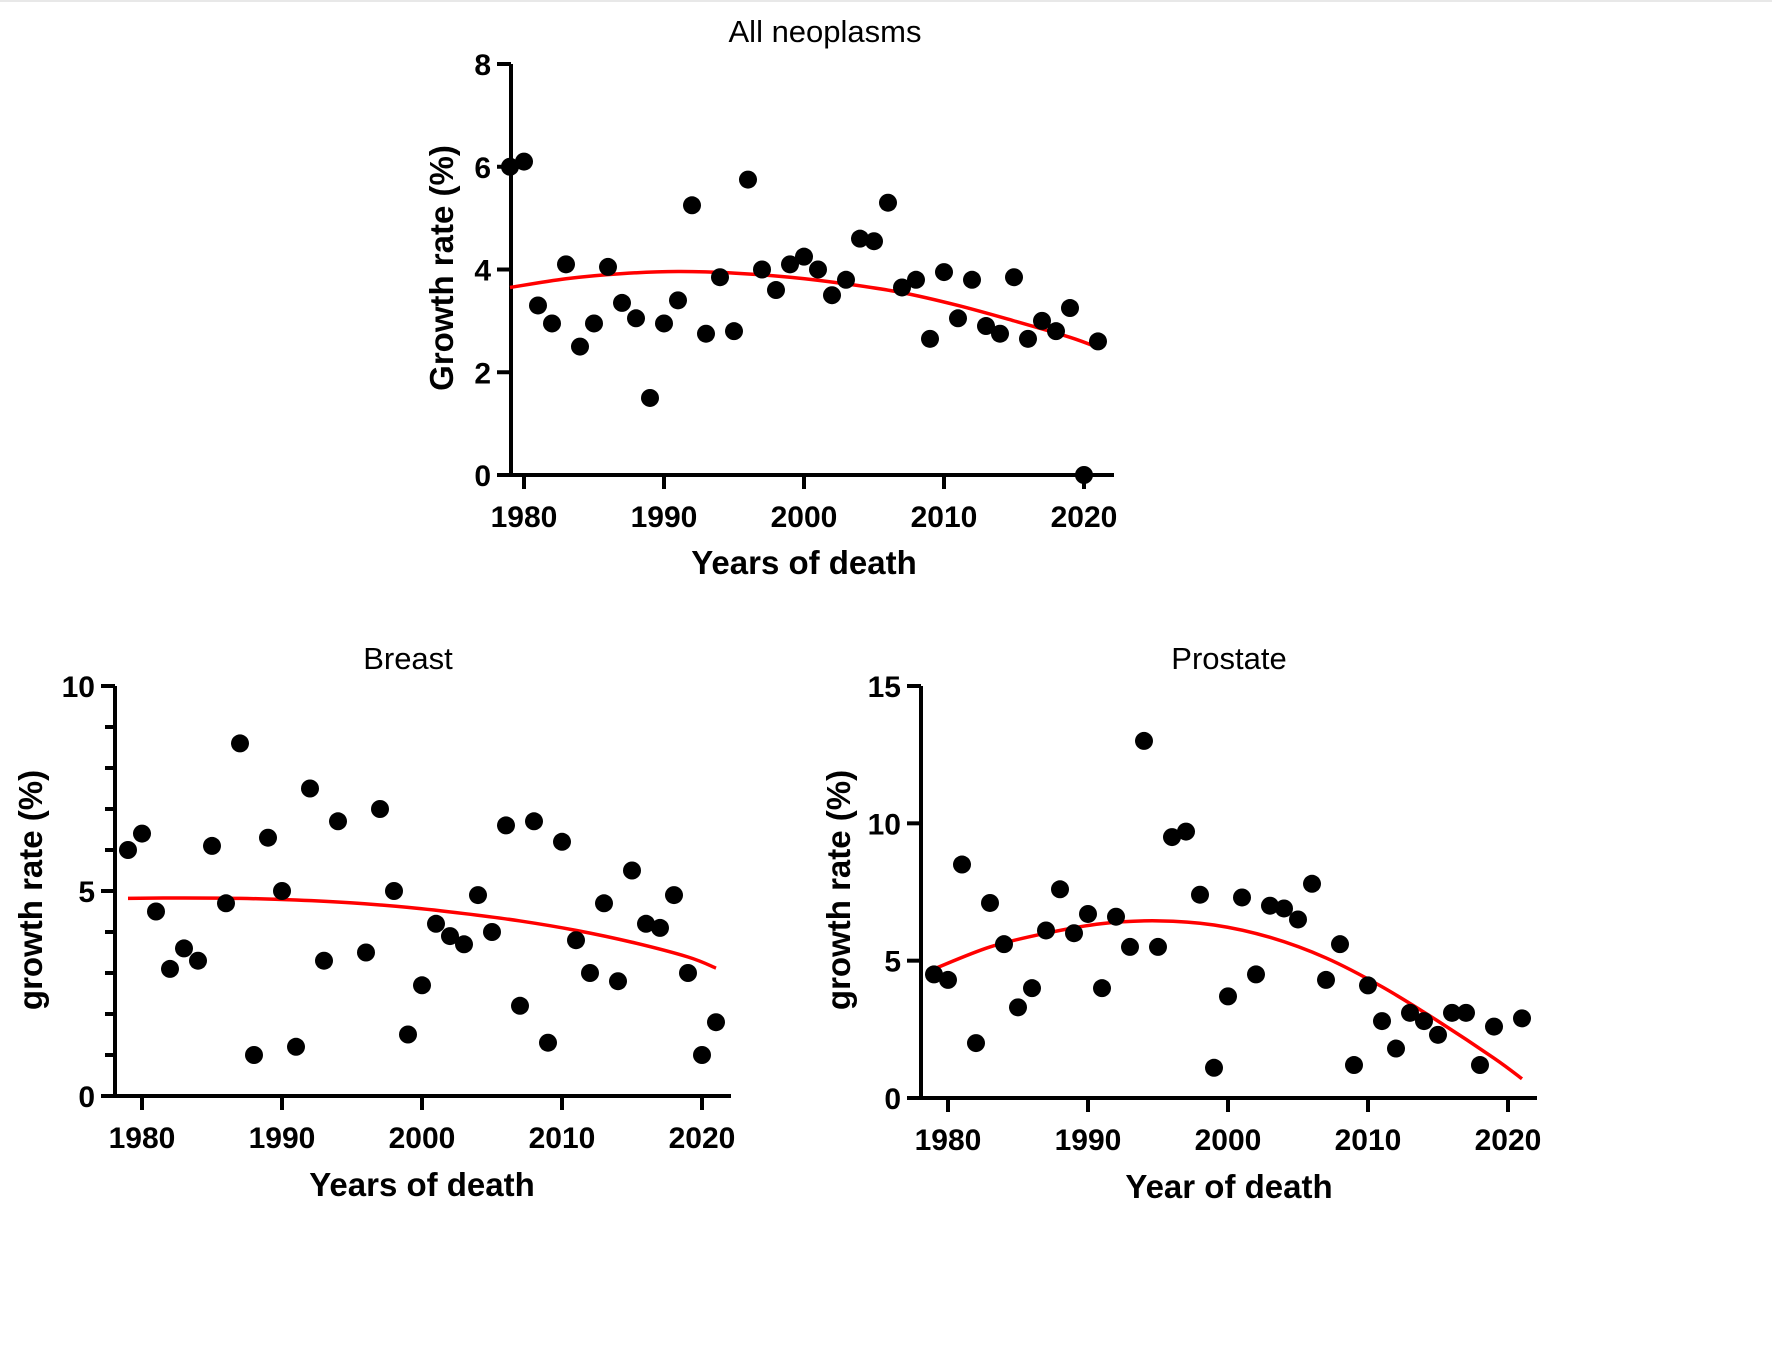 This screenshot has width=1772, height=1371. Describe the element at coordinates (1228, 658) in the screenshot. I see `chart-title: Prostate` at that location.